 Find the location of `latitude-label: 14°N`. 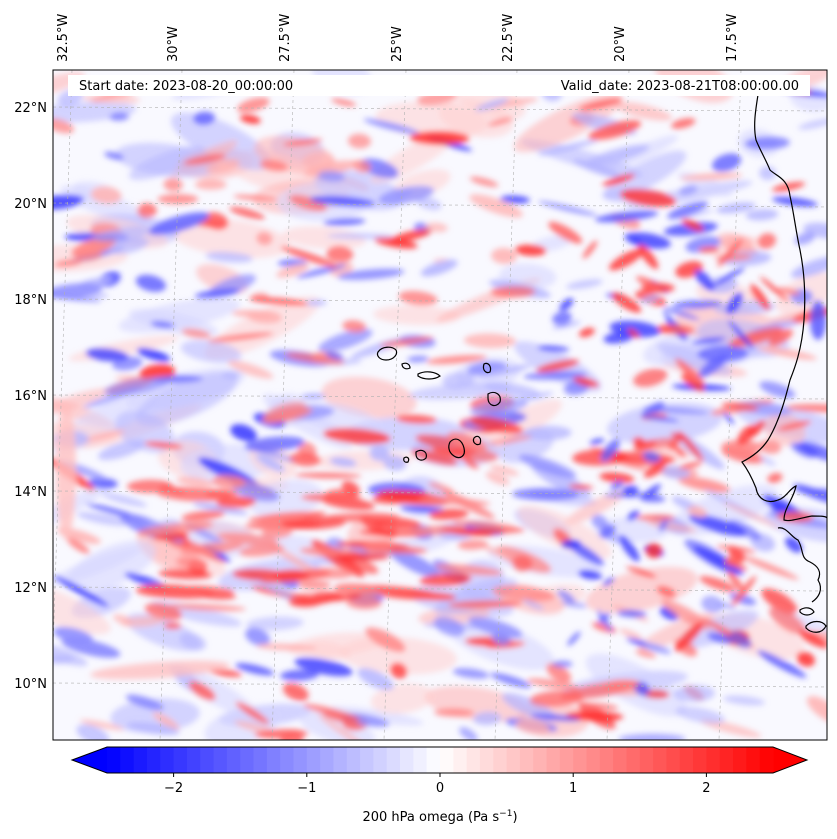

latitude-label: 14°N is located at coordinates (30, 492).